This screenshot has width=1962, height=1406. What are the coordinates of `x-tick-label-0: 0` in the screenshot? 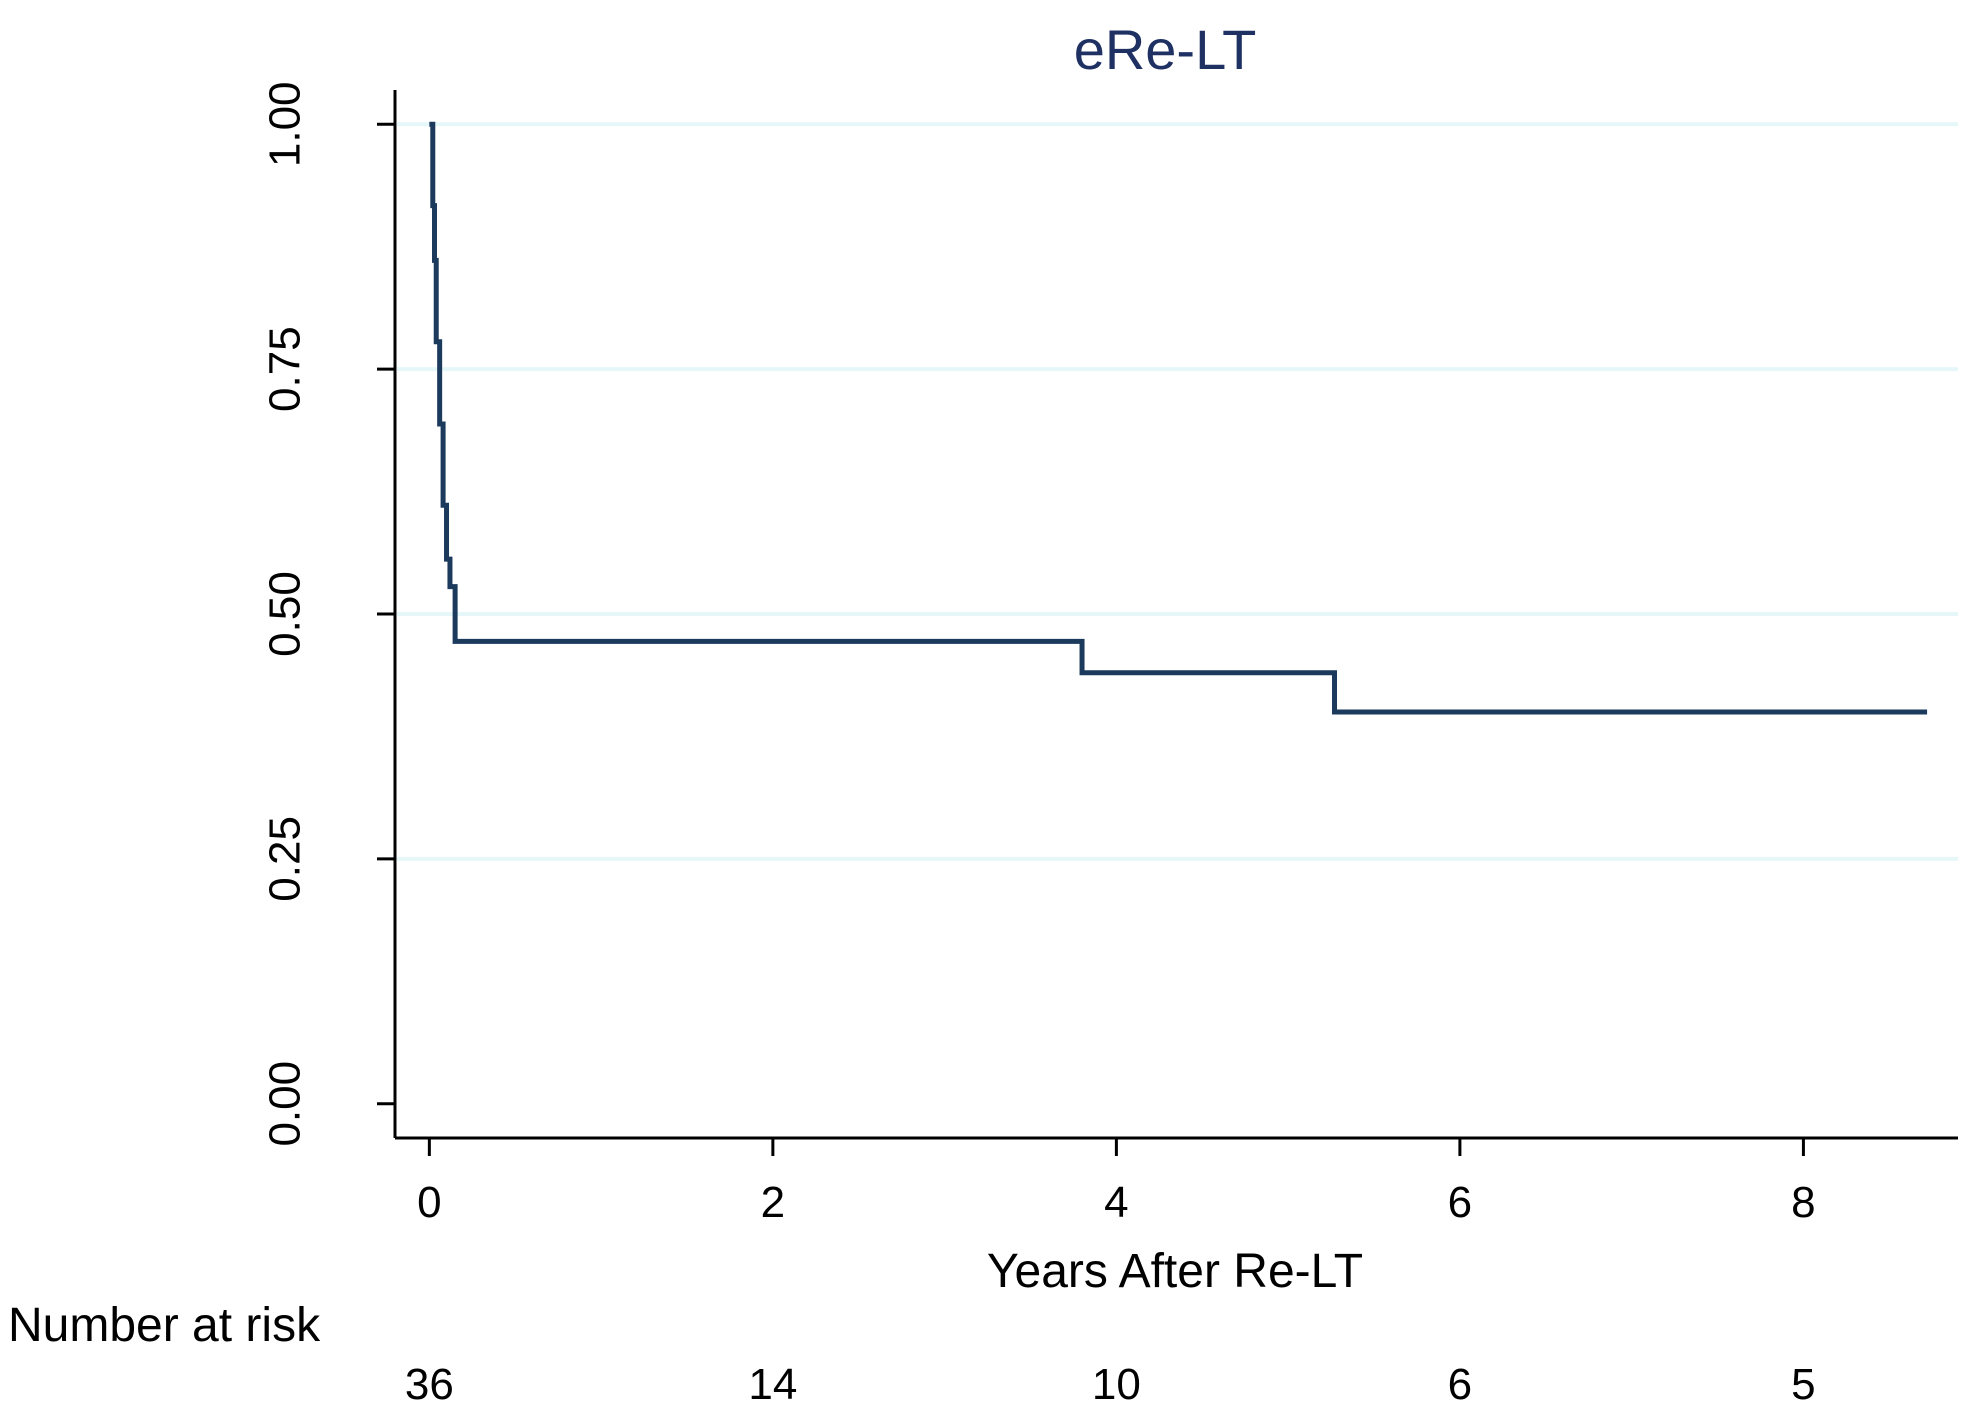 It's located at (429, 1202).